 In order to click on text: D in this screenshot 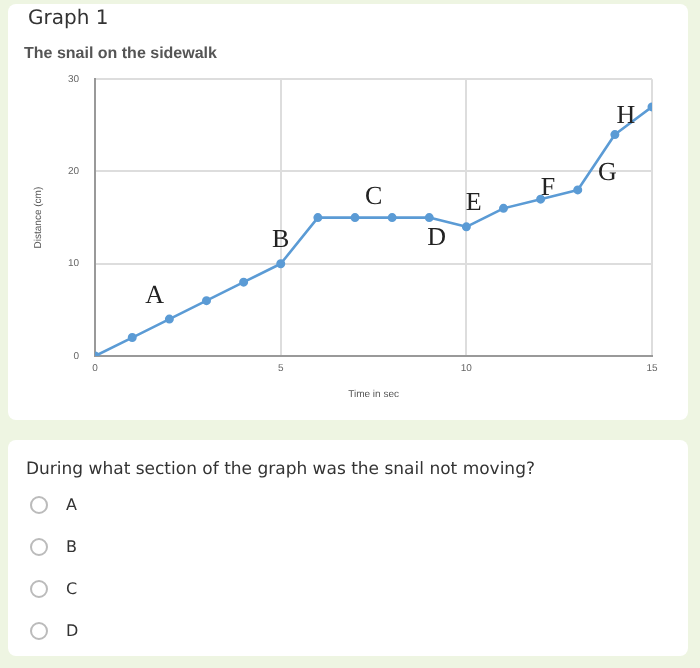, I will do `click(72, 631)`.